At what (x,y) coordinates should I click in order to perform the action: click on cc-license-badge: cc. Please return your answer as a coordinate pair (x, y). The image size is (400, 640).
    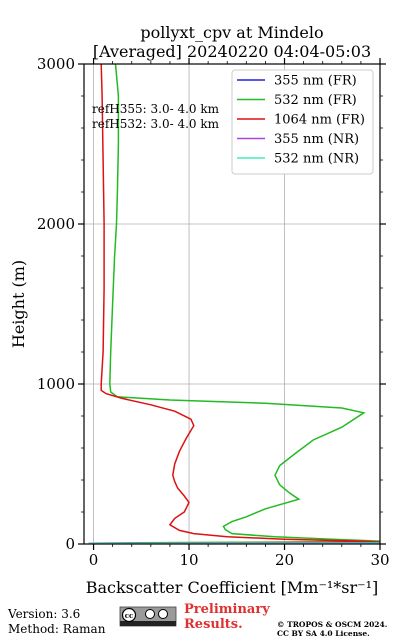
    Looking at the image, I should click on (148, 616).